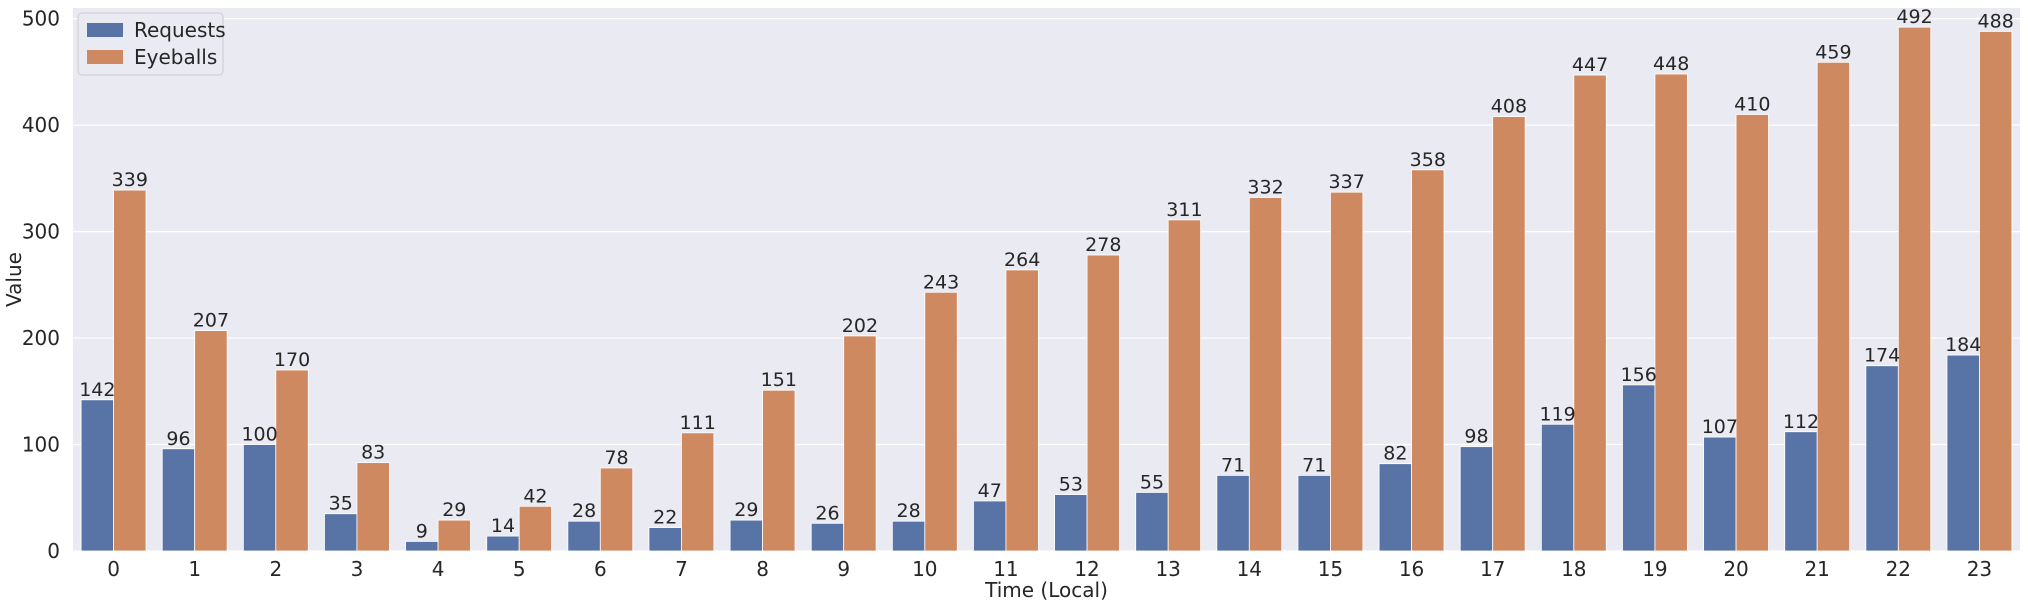 The height and width of the screenshot is (607, 2028). I want to click on x-tick-label: 12, so click(1086, 569).